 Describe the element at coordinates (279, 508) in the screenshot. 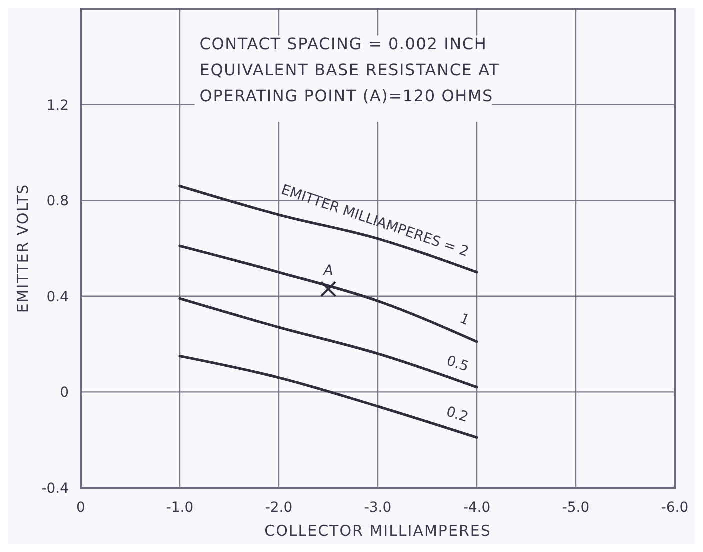

I see `x-tick-label: -2.0` at that location.